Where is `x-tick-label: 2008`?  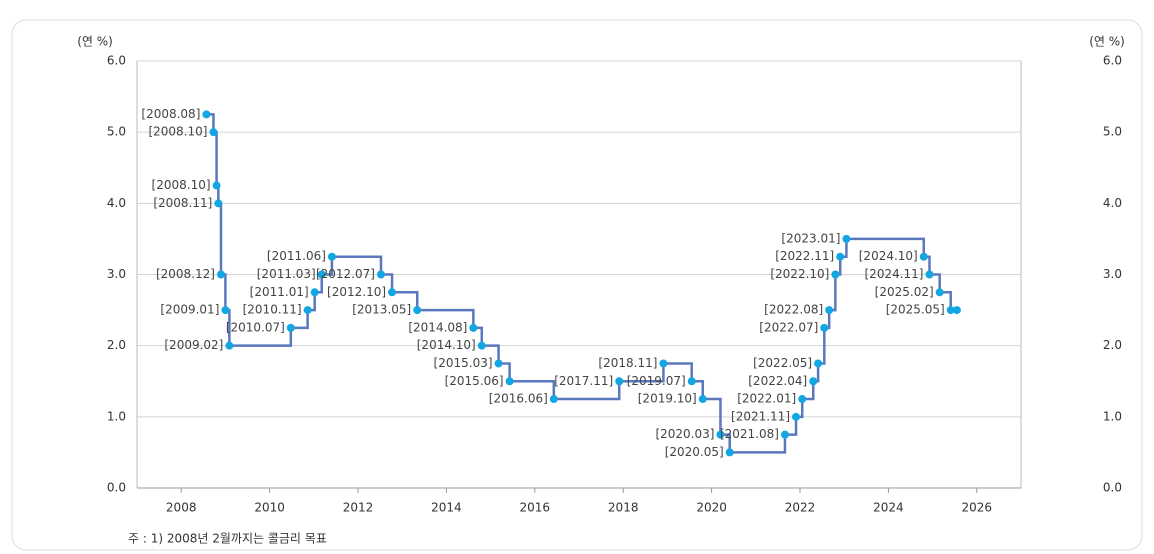 x-tick-label: 2008 is located at coordinates (181, 508).